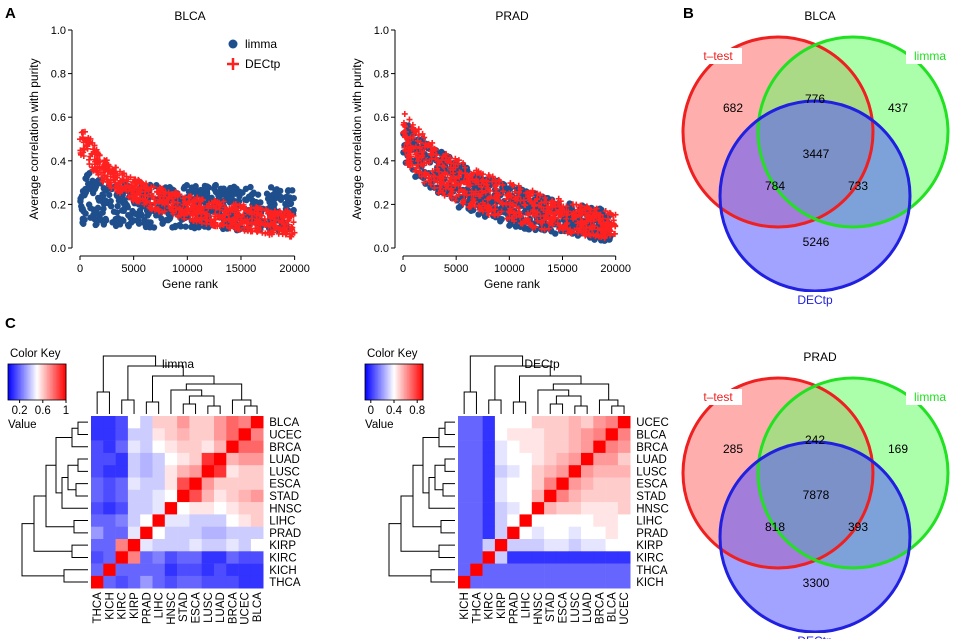  What do you see at coordinates (820, 357) in the screenshot?
I see `venn-title: PRAD` at bounding box center [820, 357].